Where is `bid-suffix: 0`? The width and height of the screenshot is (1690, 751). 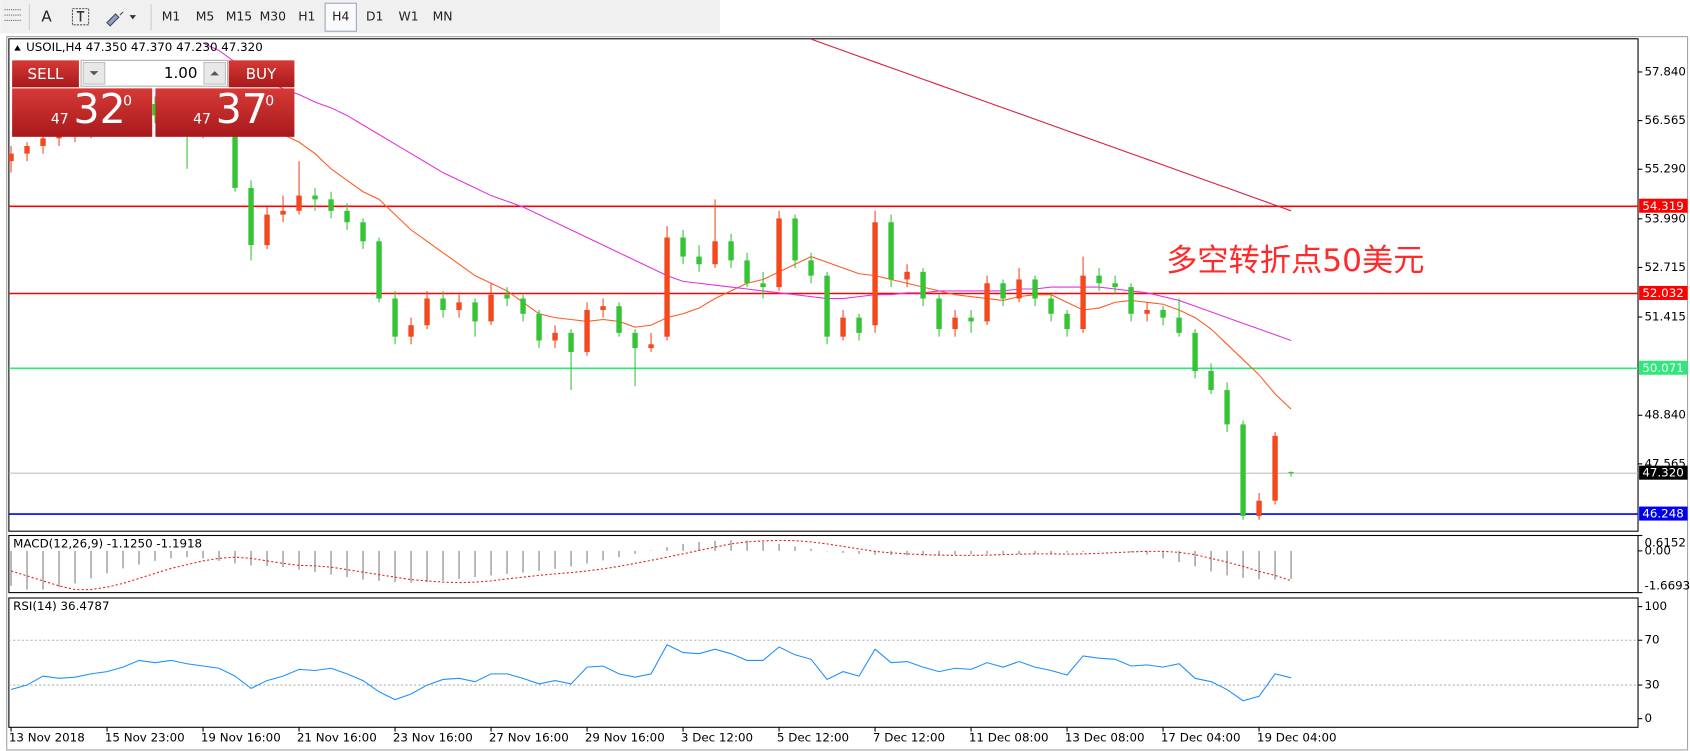
bid-suffix: 0 is located at coordinates (127, 101).